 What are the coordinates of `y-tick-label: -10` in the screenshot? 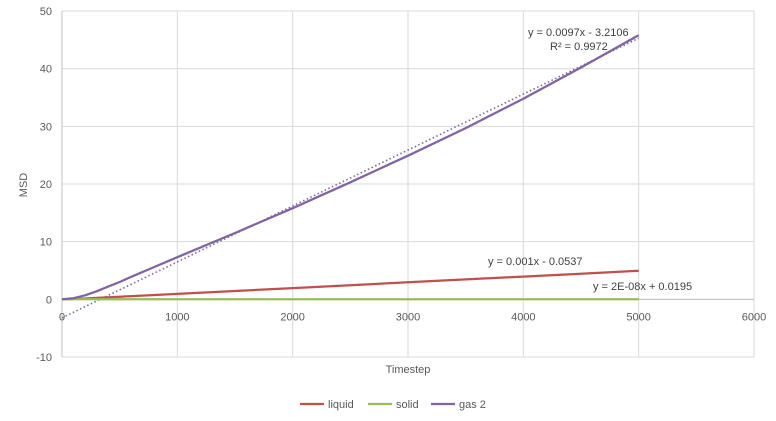 It's located at (44, 358).